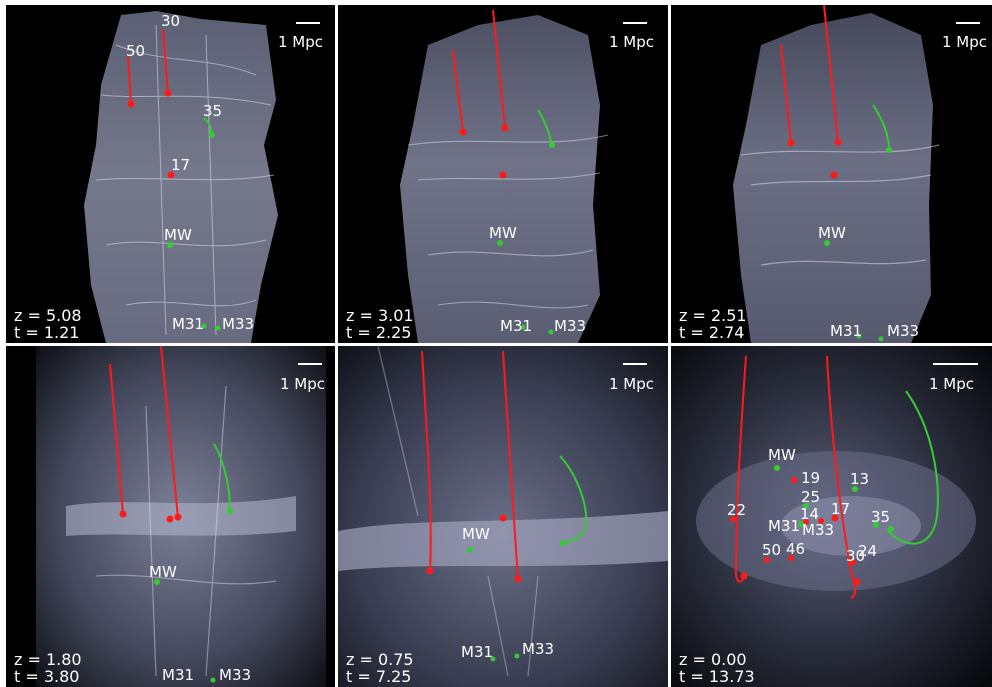 Image resolution: width=992 pixels, height=687 pixels. What do you see at coordinates (380, 315) in the screenshot?
I see `redshift-label: z = 3.01` at bounding box center [380, 315].